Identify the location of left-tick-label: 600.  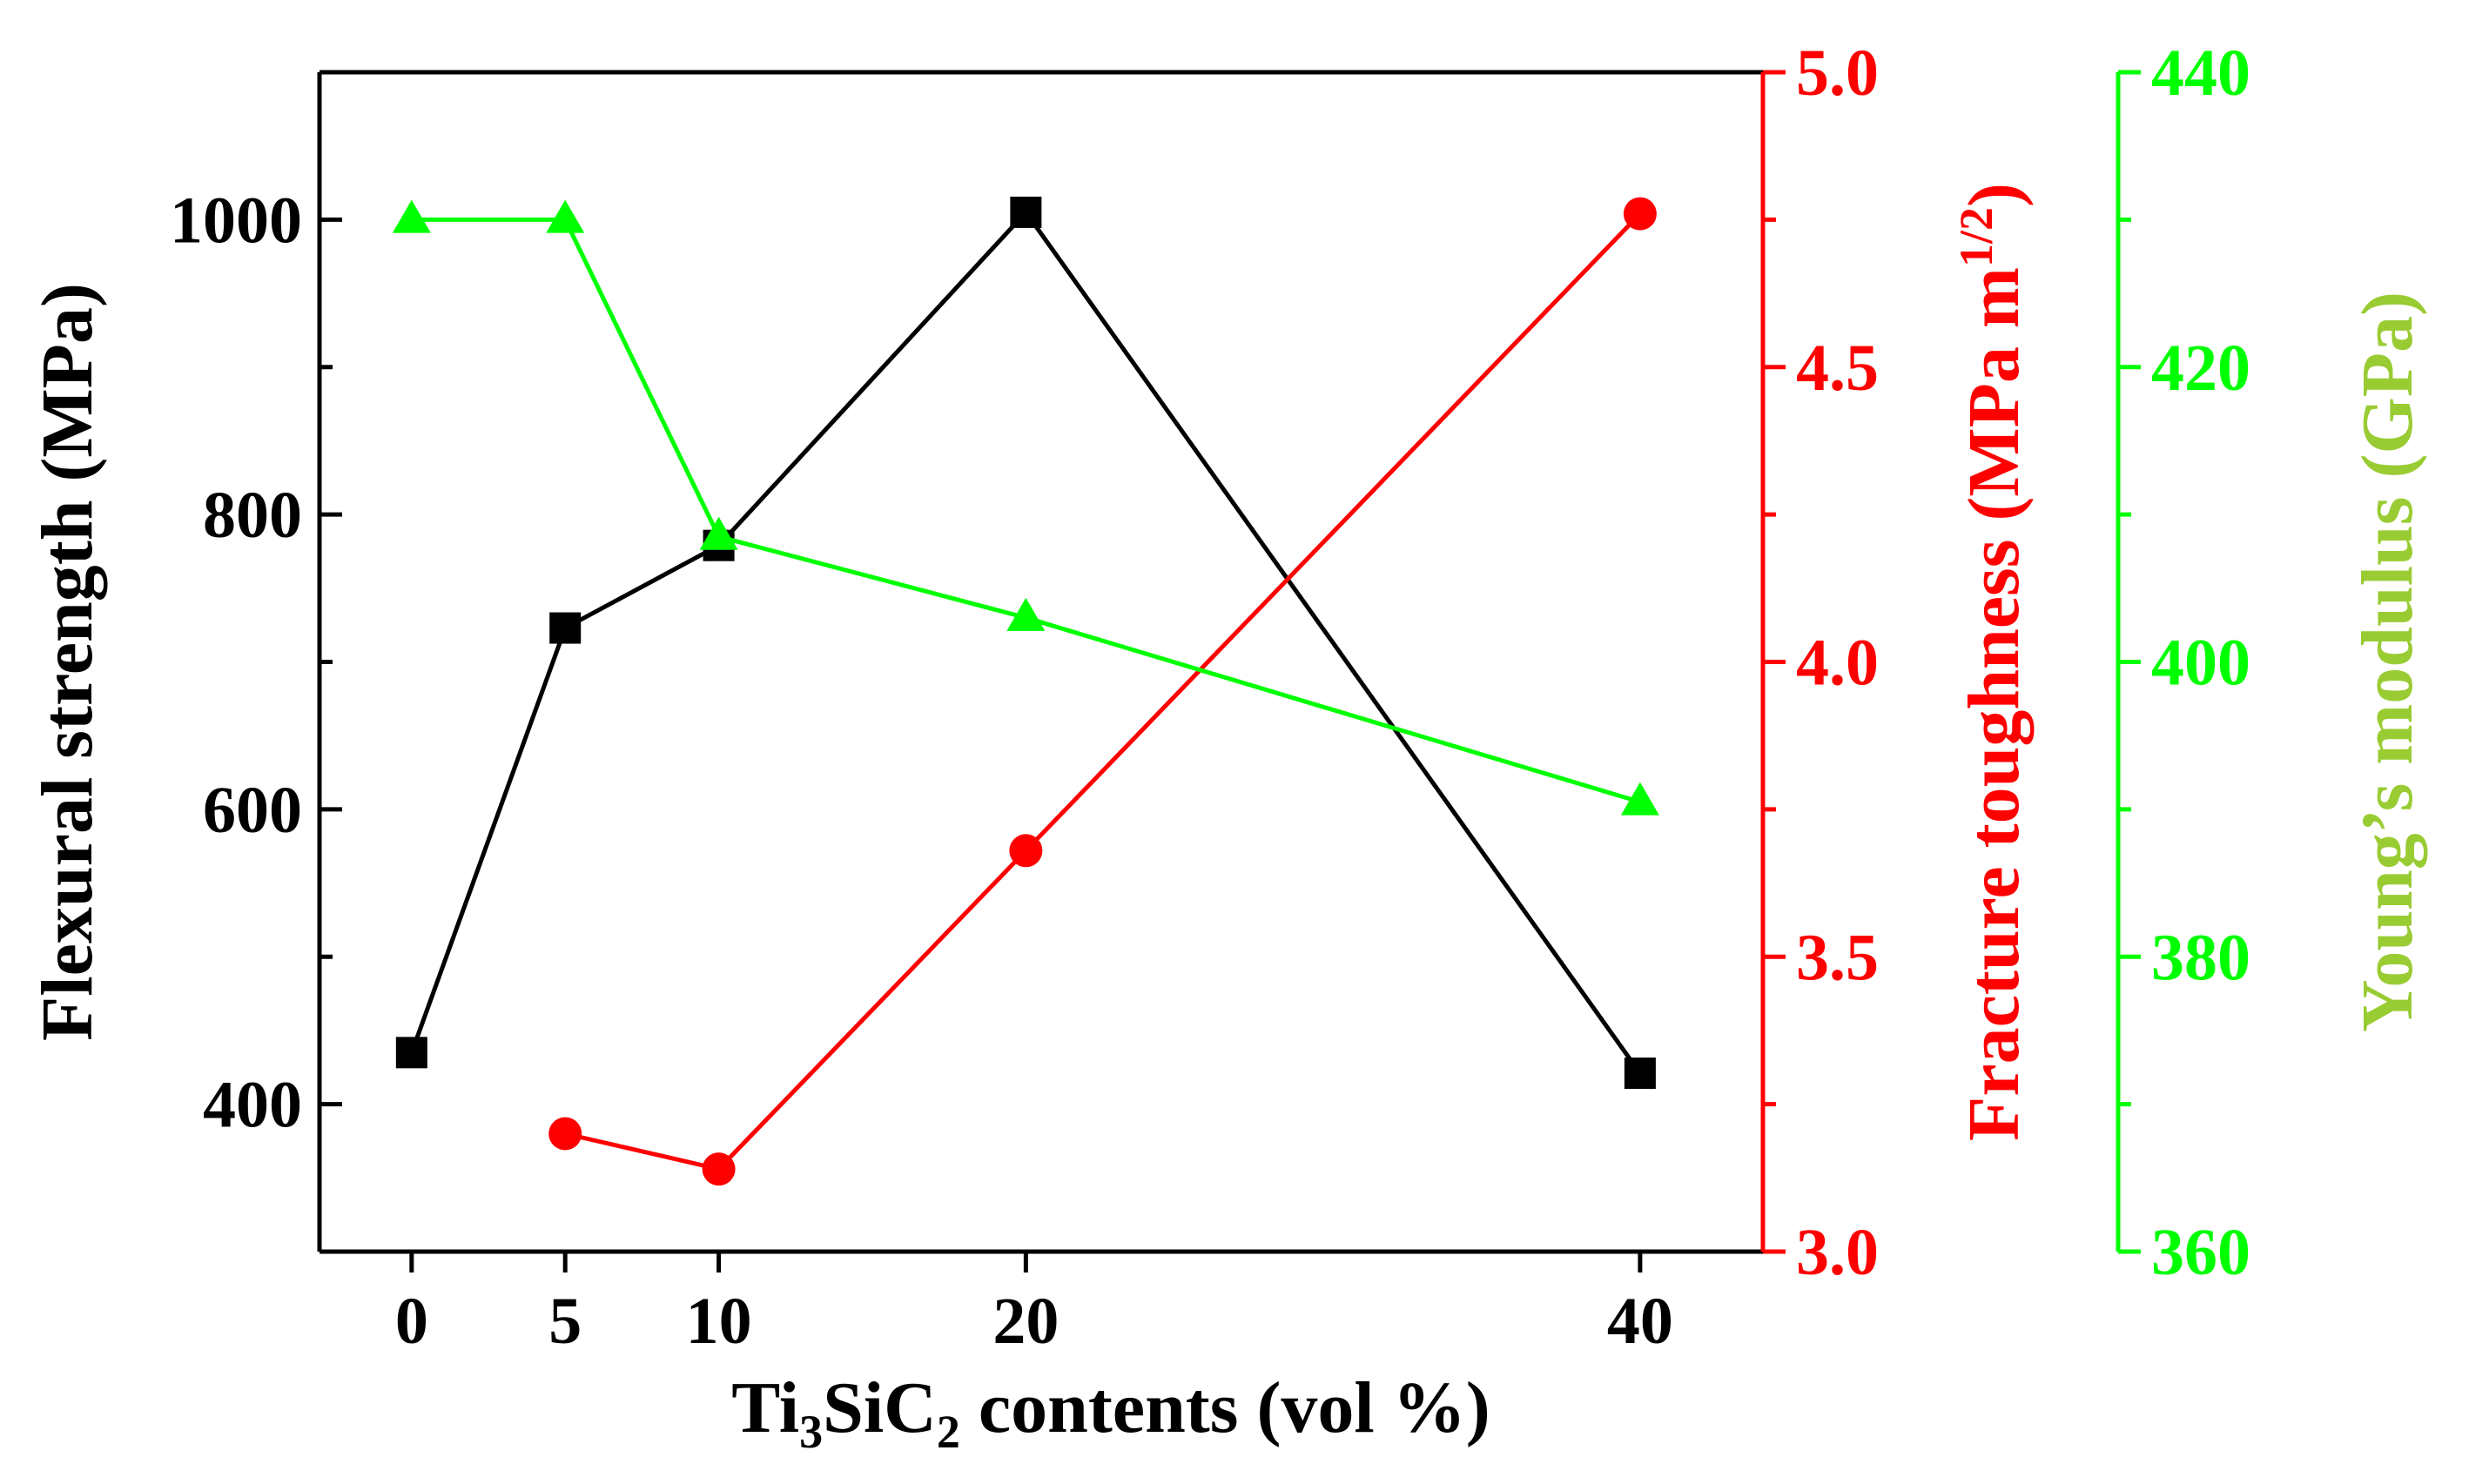
(253, 810).